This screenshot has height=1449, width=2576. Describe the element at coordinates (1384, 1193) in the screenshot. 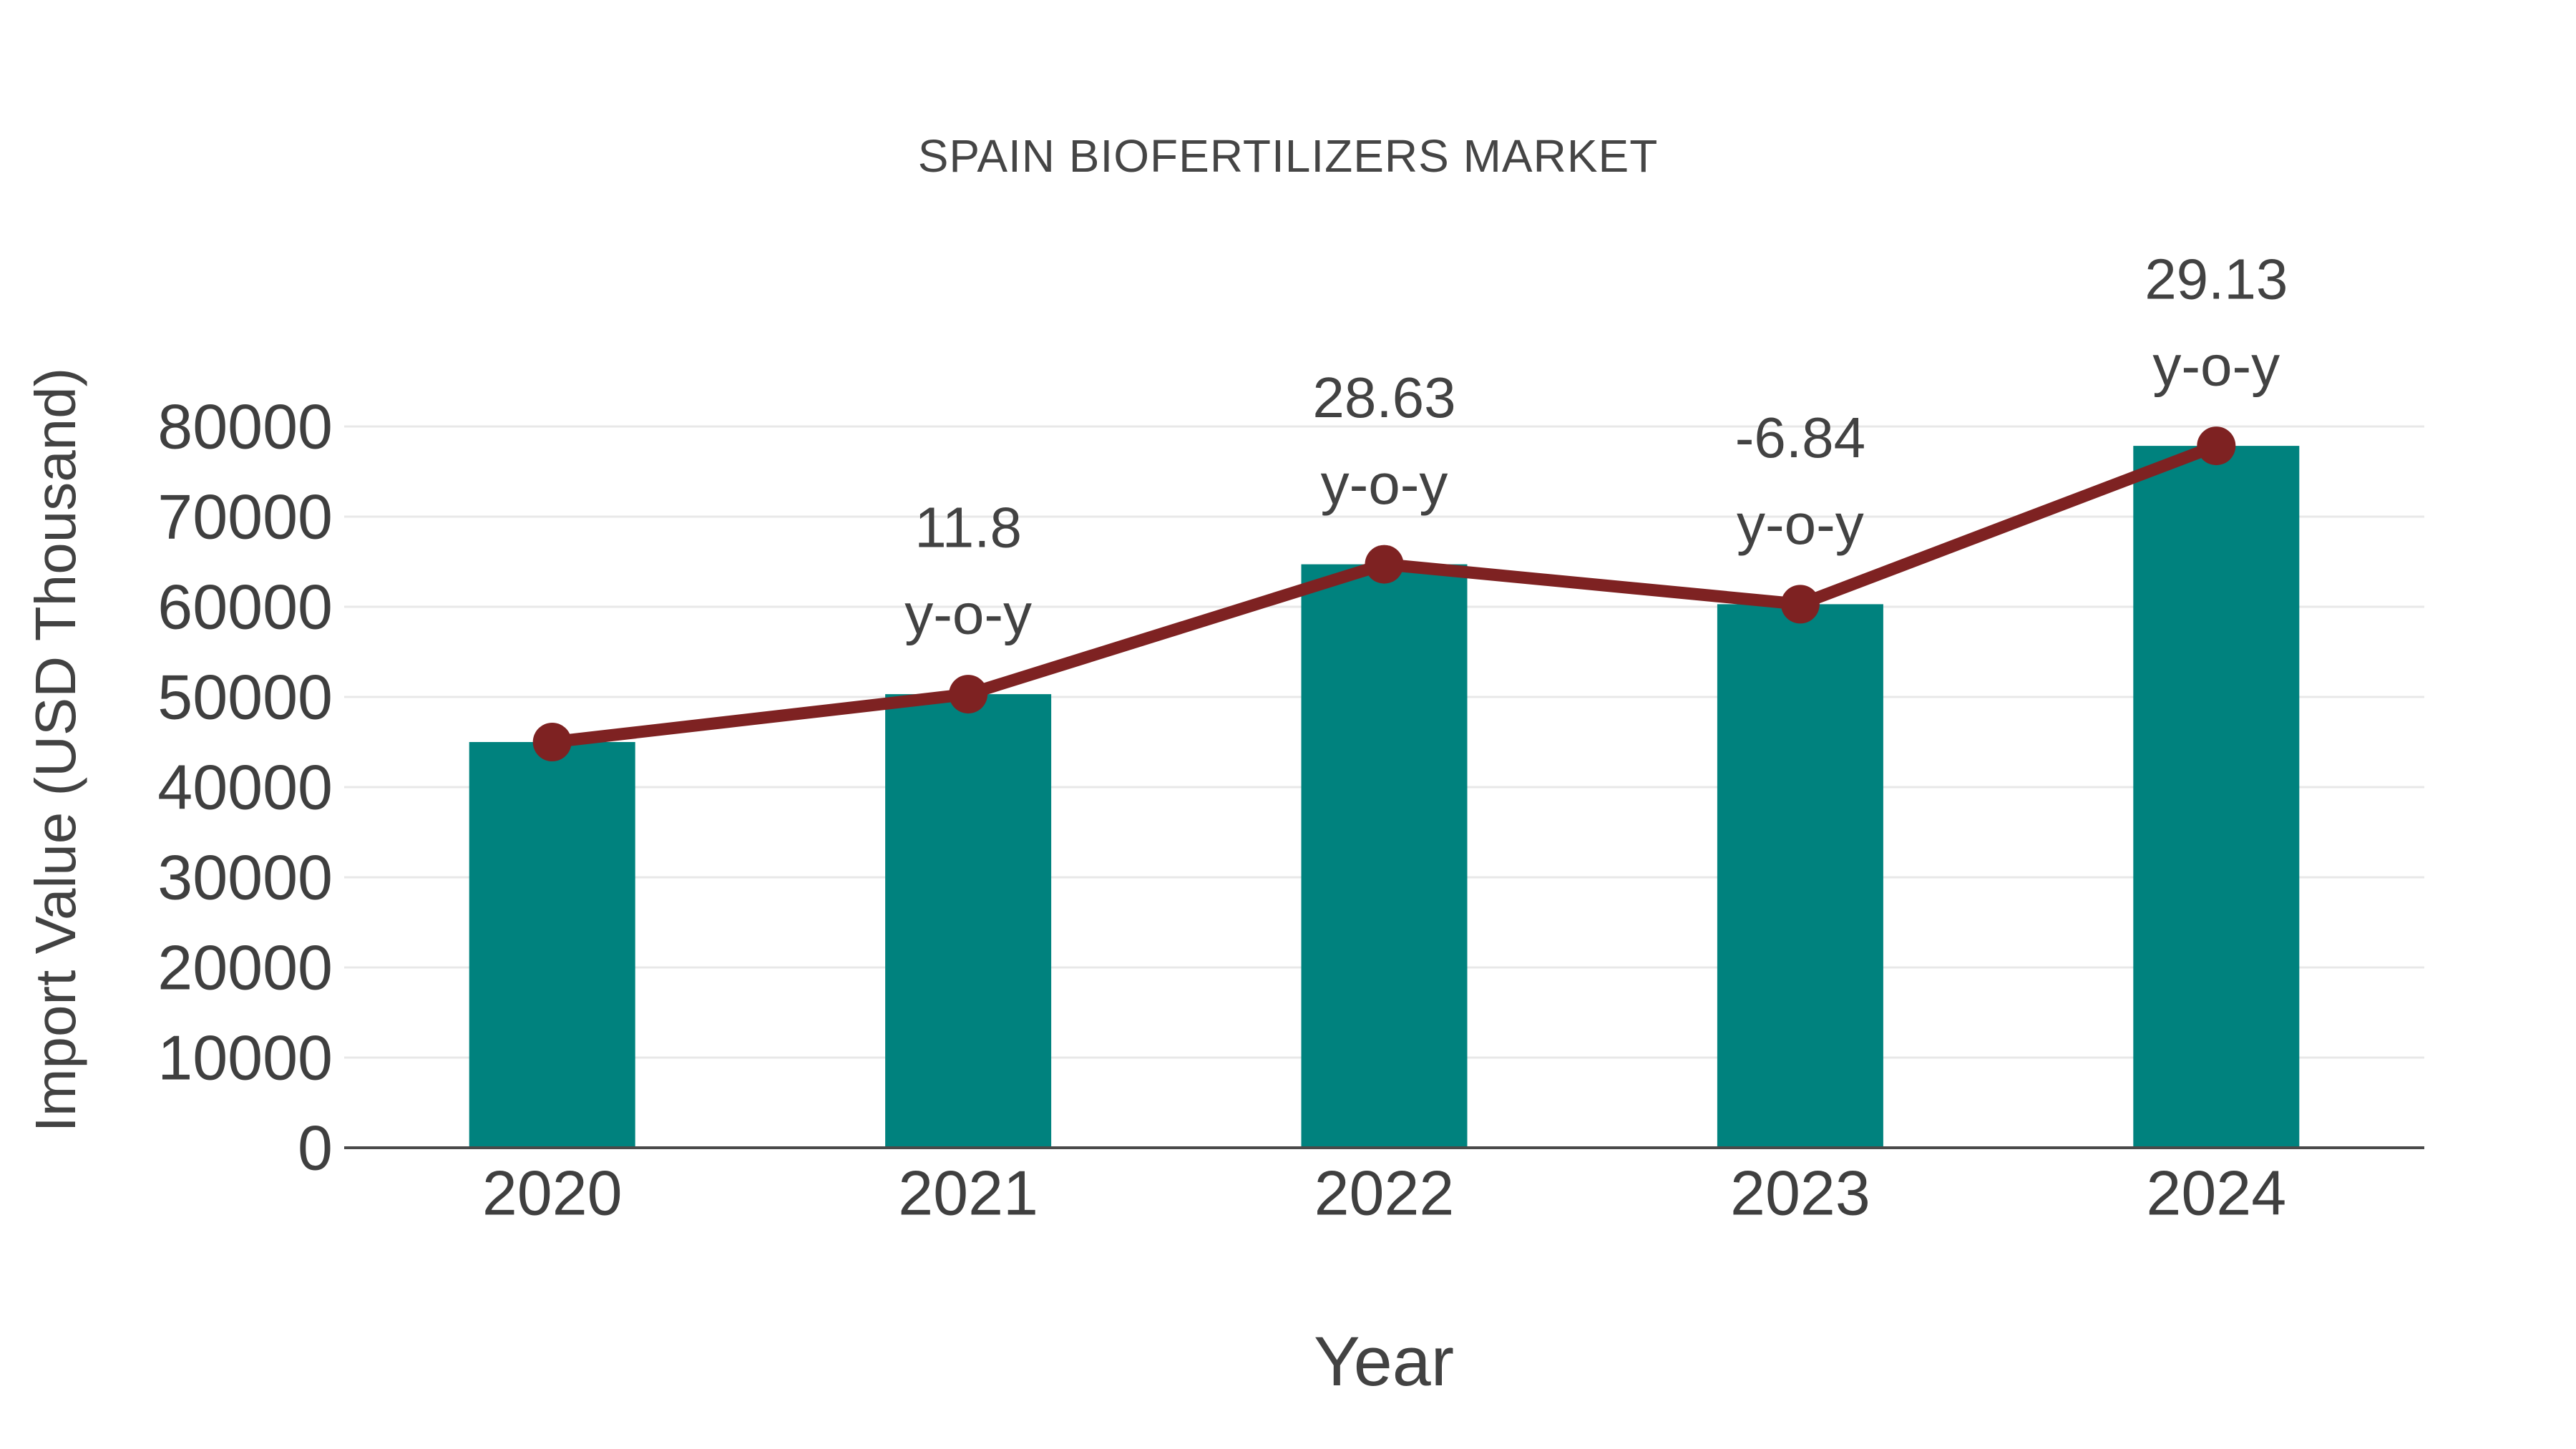

I see `x-tick-label-2022: 2022` at that location.